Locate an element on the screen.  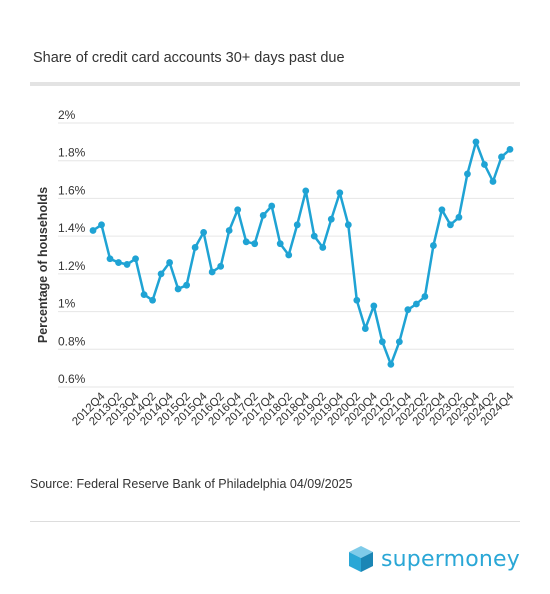
data-point-2021Q3 is located at coordinates (399, 342).